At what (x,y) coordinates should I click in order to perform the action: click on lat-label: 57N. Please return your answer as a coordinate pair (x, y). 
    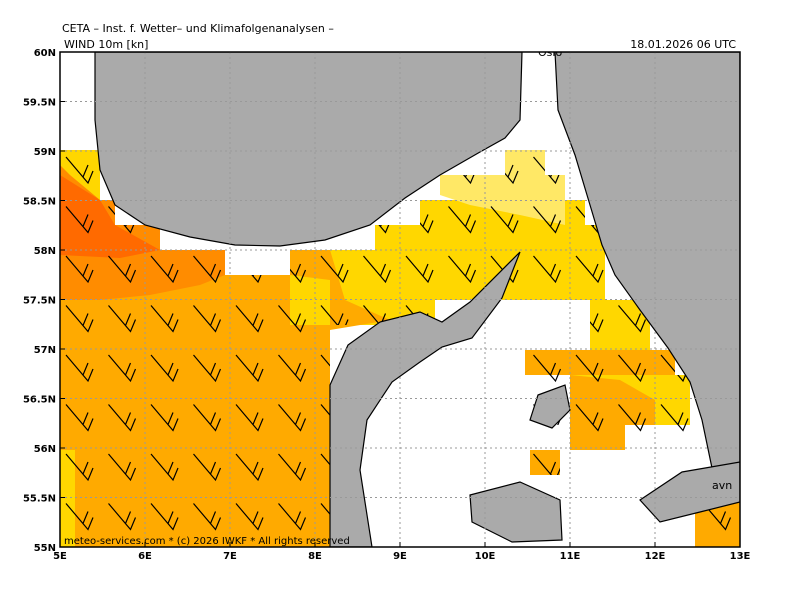
    Looking at the image, I should click on (45, 350).